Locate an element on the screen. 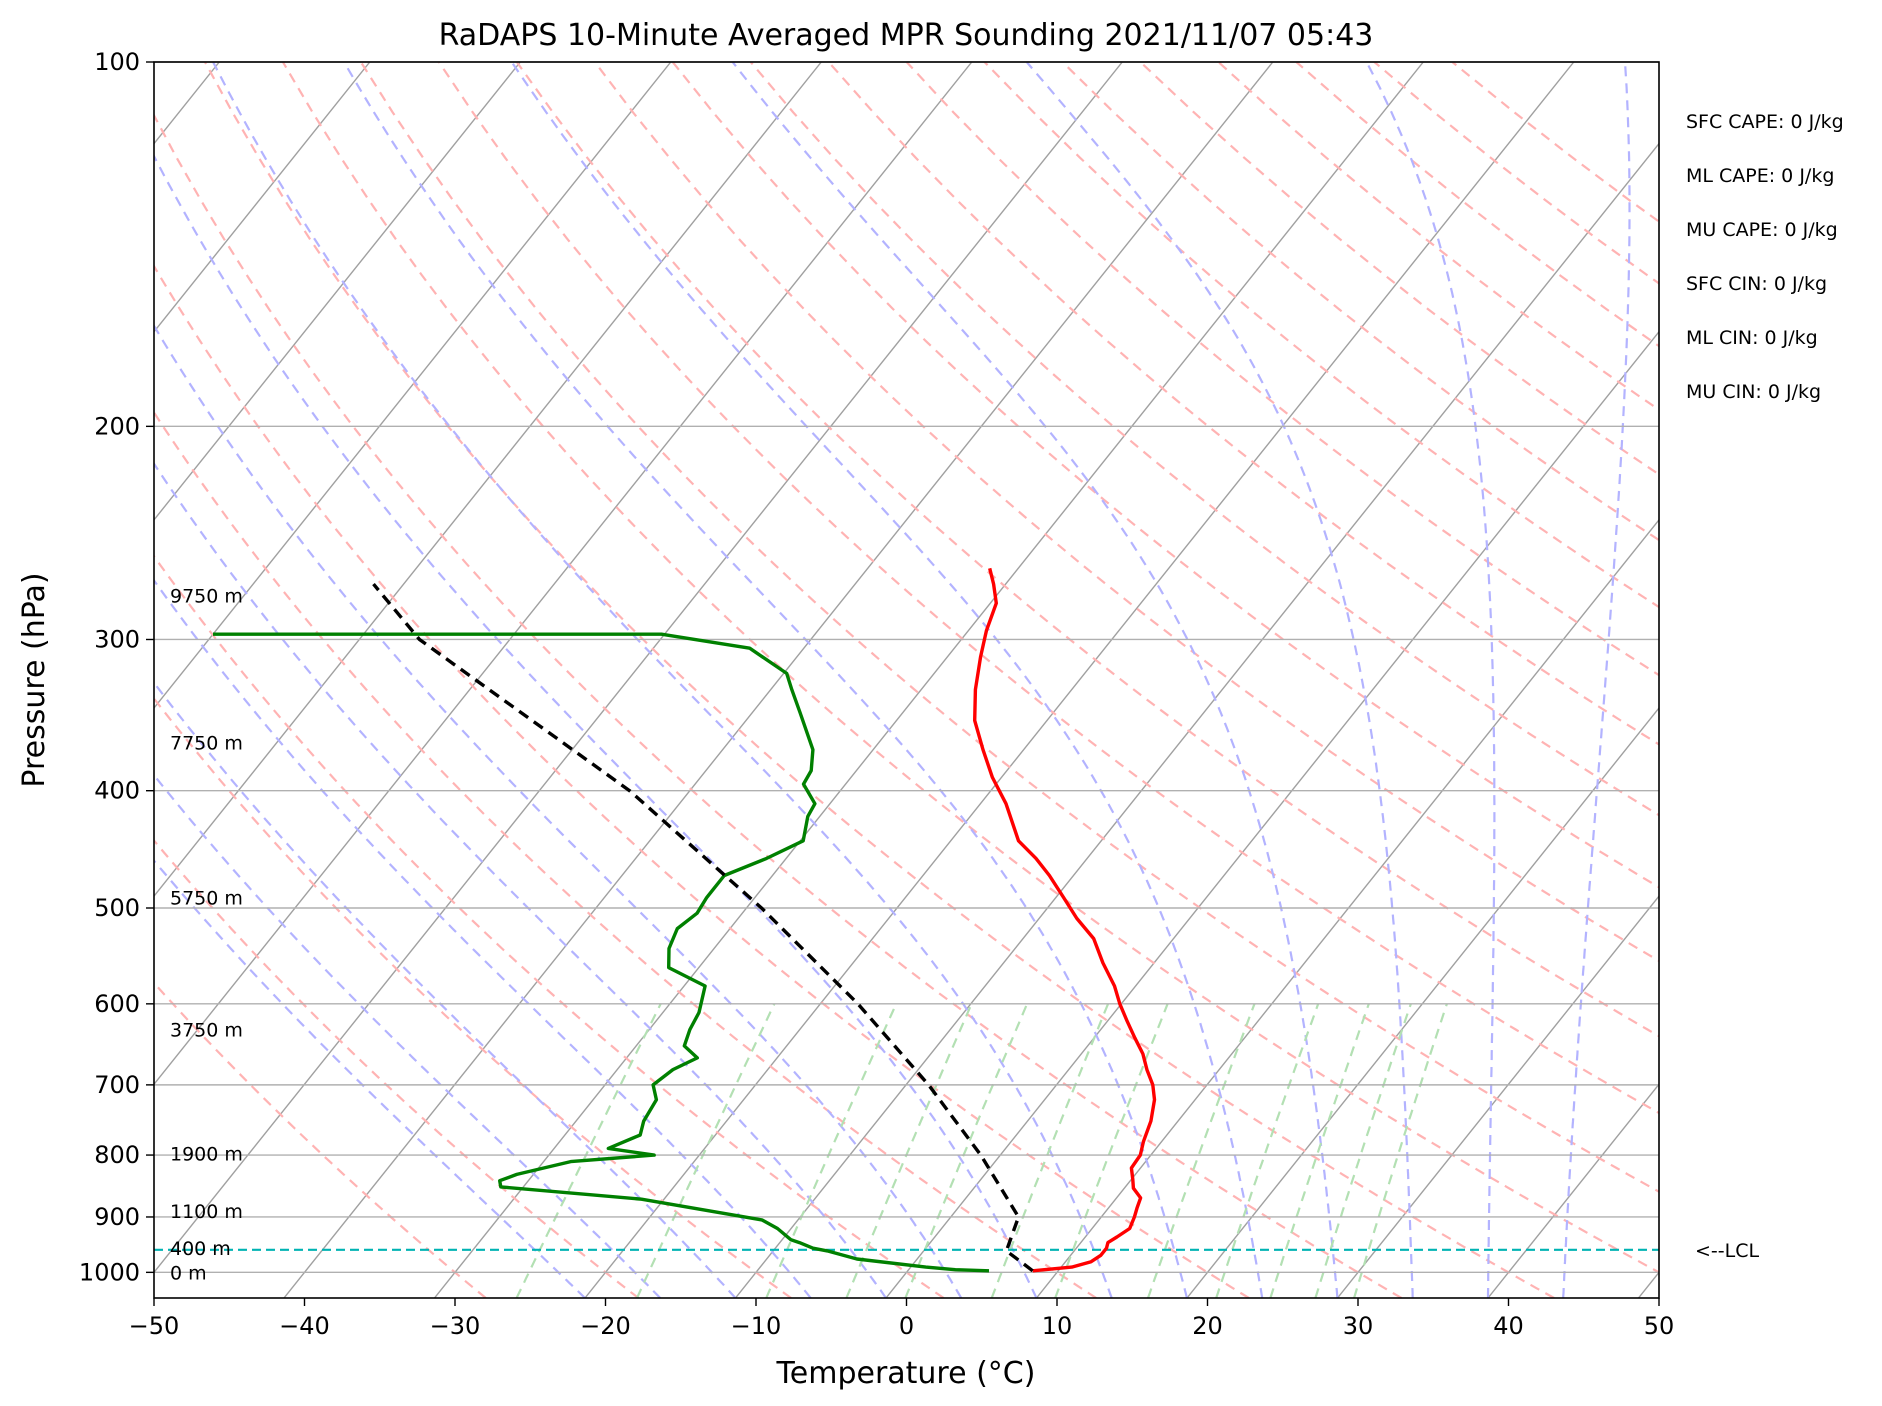 The width and height of the screenshot is (1882, 1406). annotation-text: SFC CAPE: 0 J/kg is located at coordinates (1765, 122).